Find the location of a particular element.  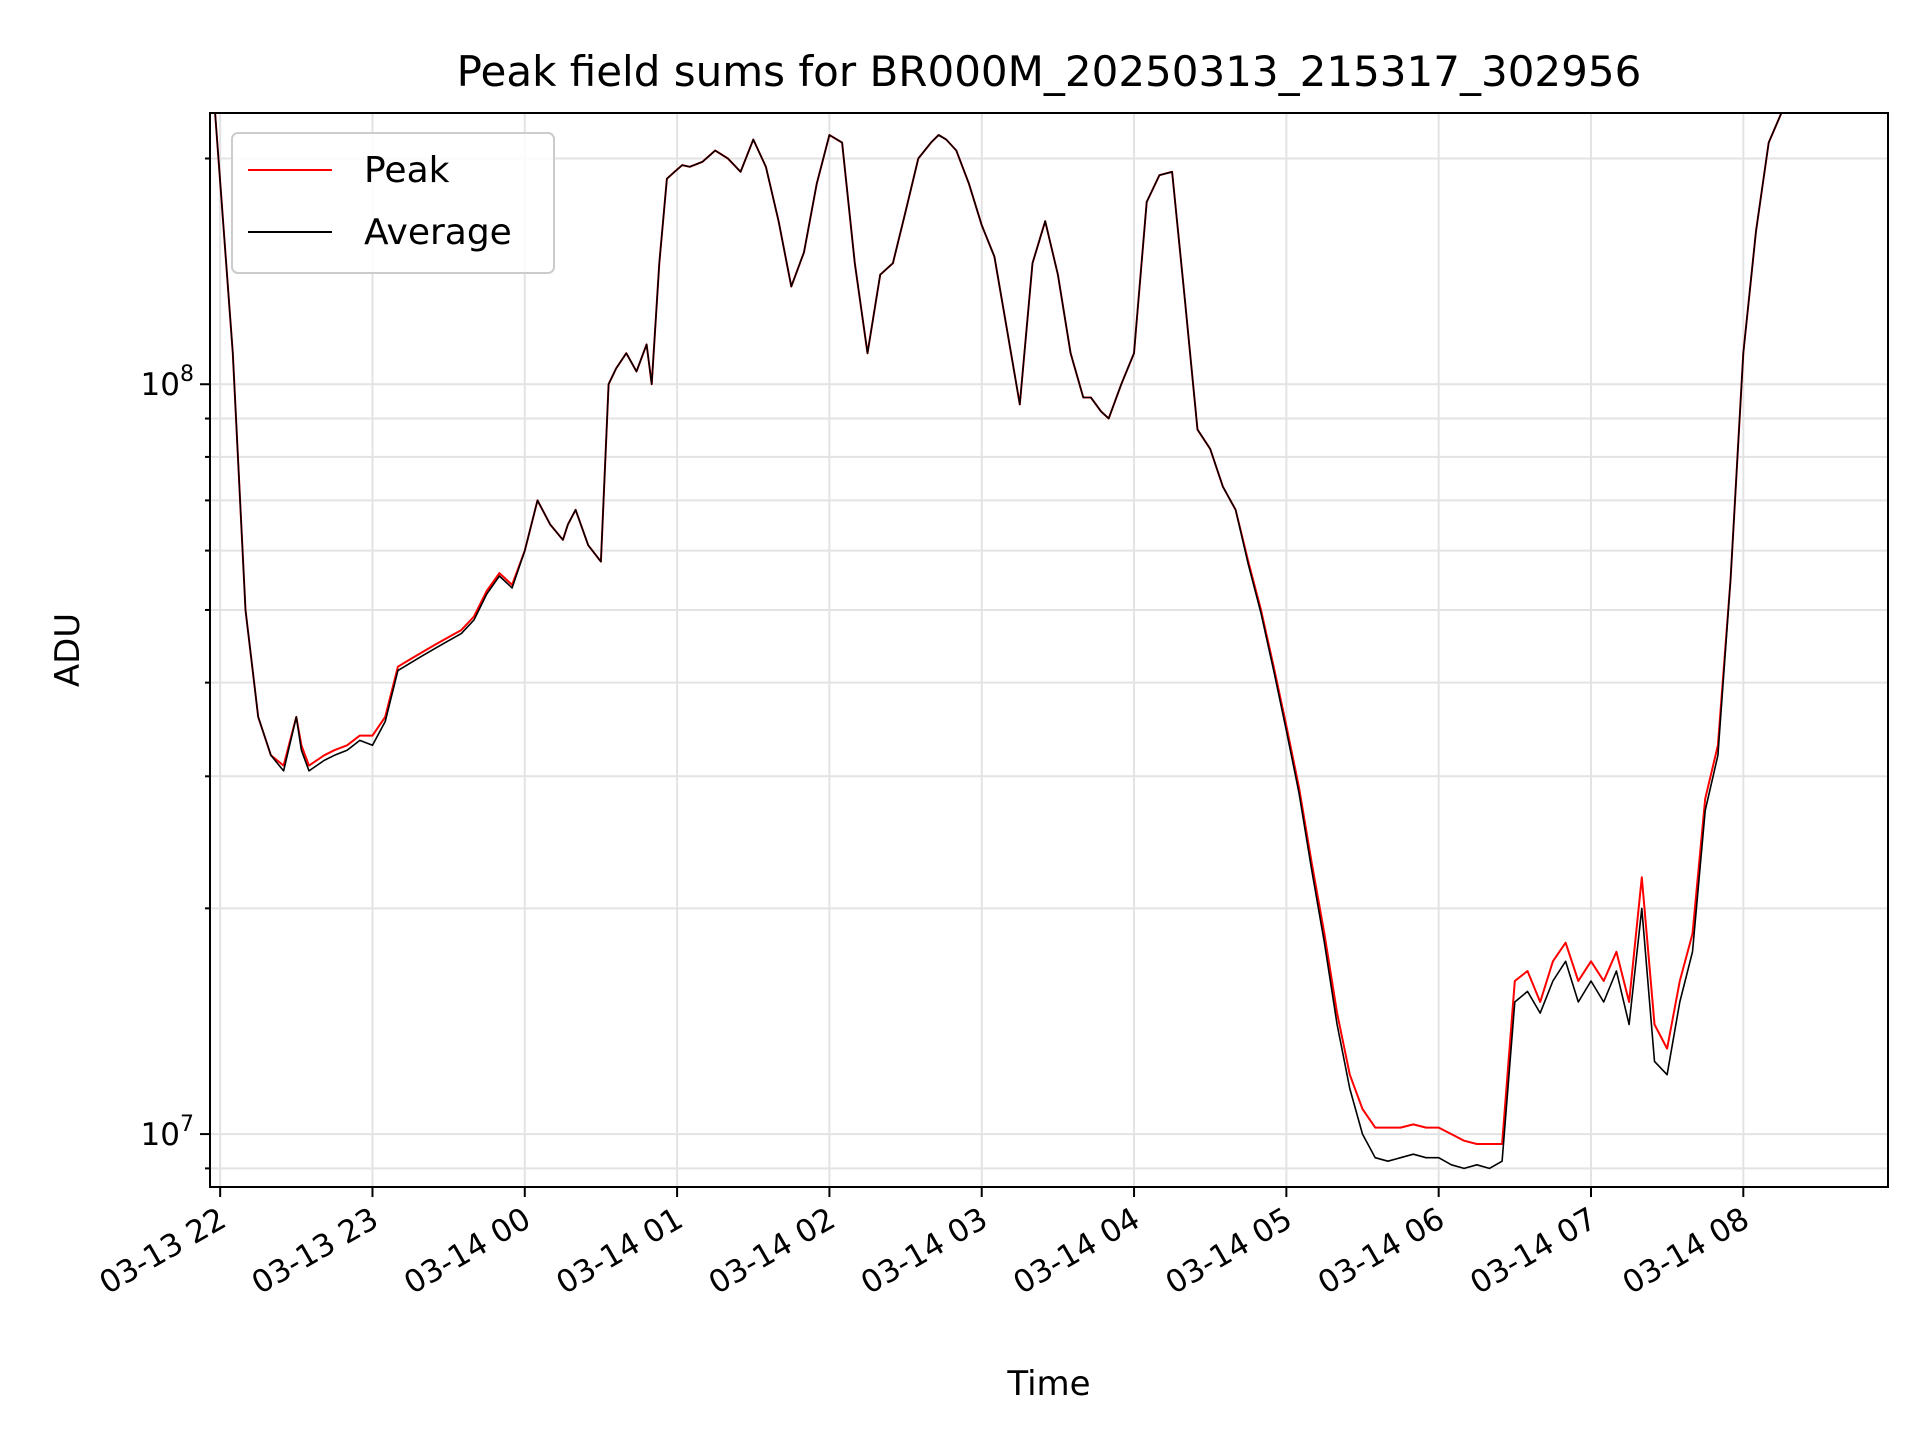

x-tick-label: 03-14 02 is located at coordinates (772, 1251).